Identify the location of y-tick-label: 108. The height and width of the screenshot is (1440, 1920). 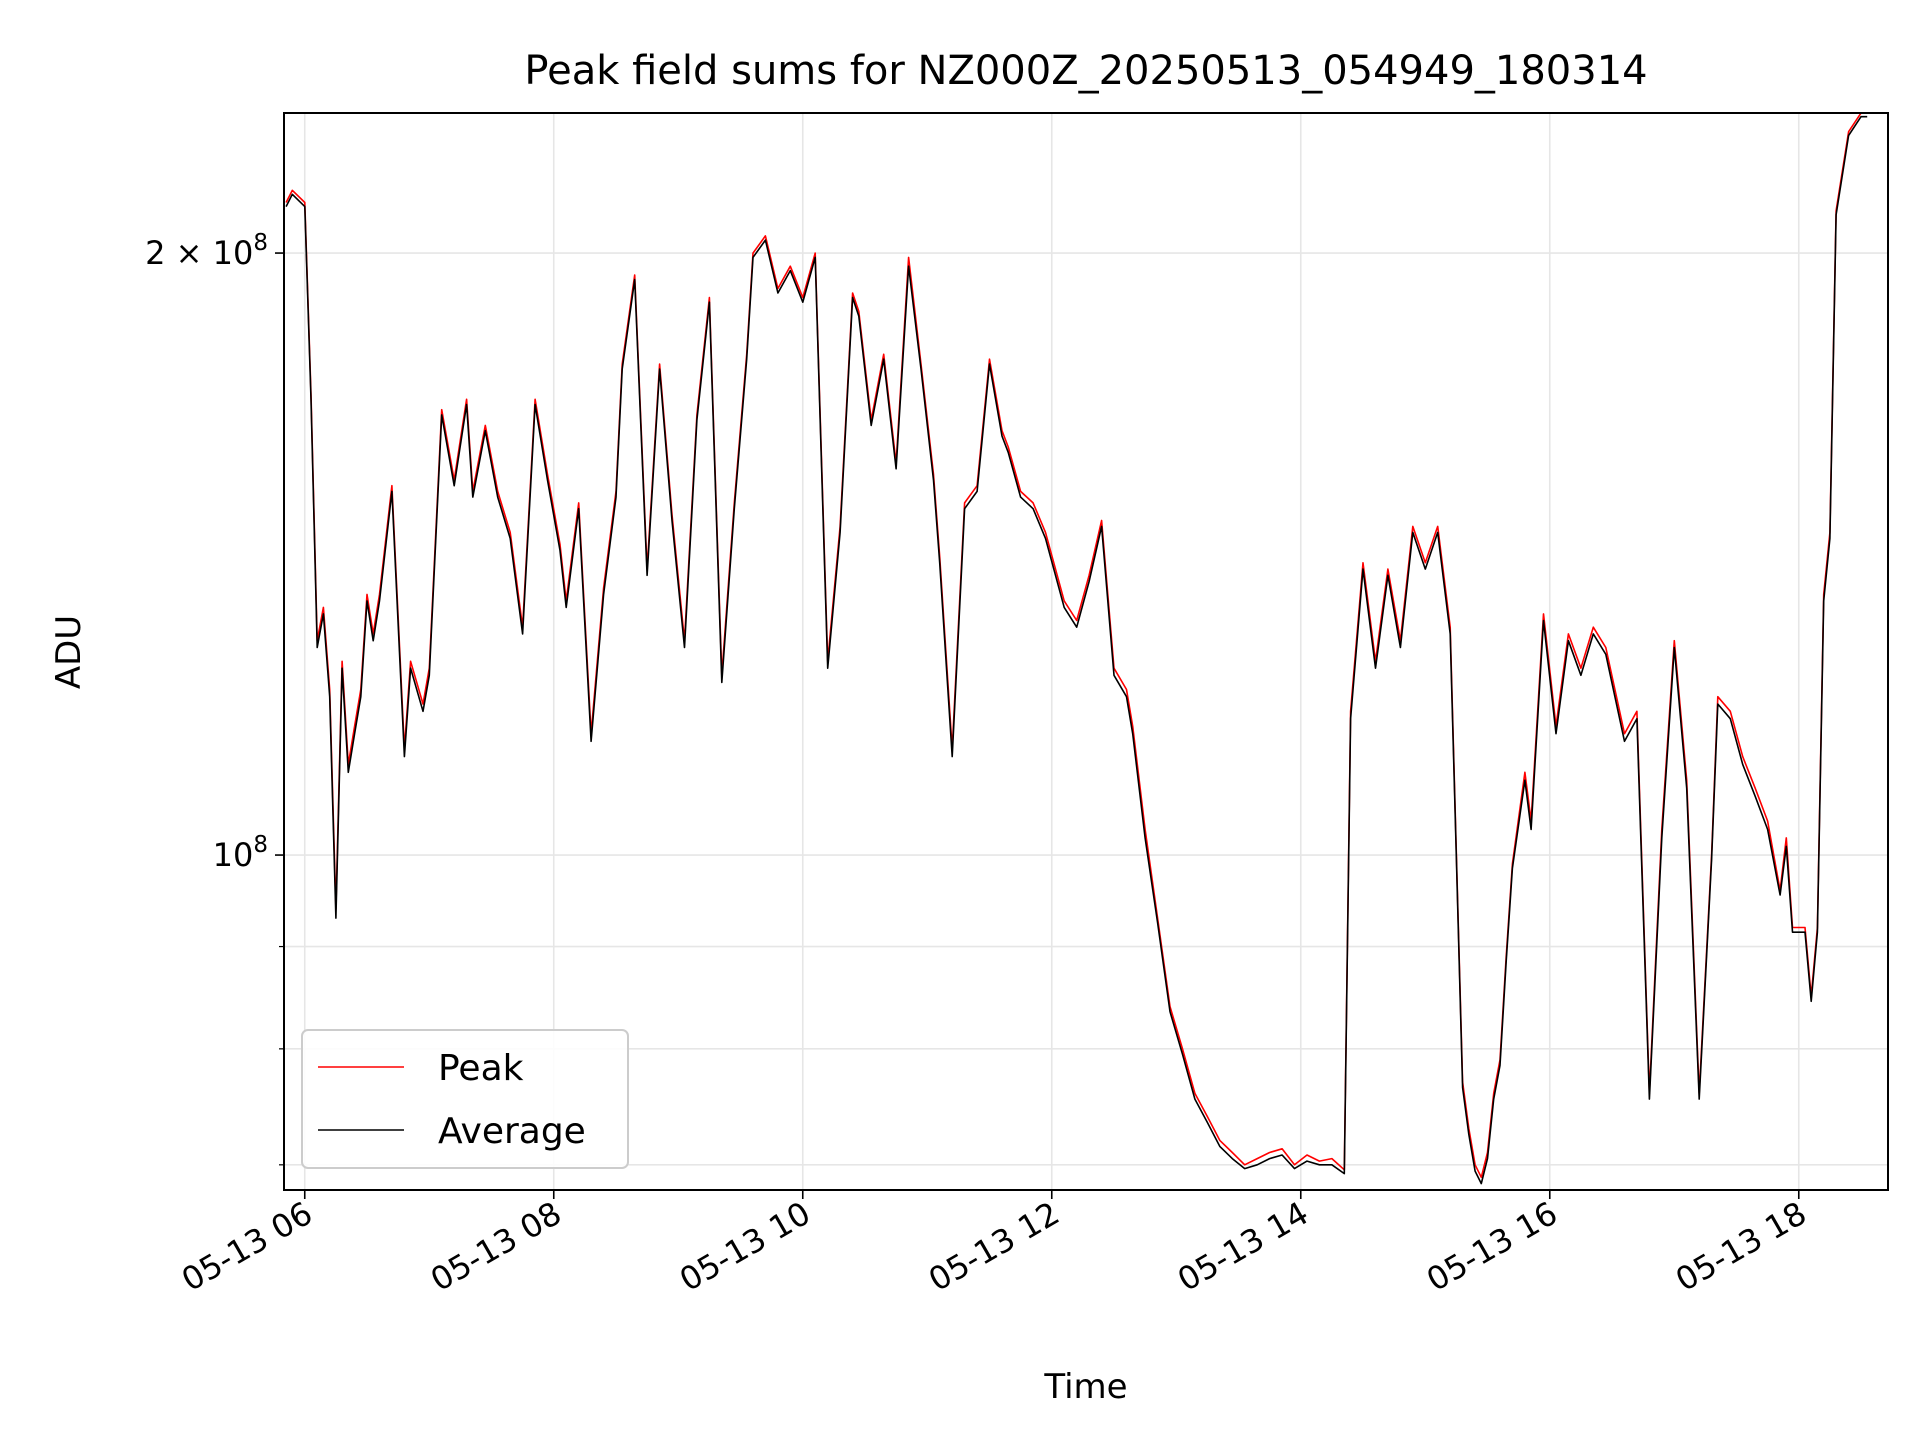
(240, 853).